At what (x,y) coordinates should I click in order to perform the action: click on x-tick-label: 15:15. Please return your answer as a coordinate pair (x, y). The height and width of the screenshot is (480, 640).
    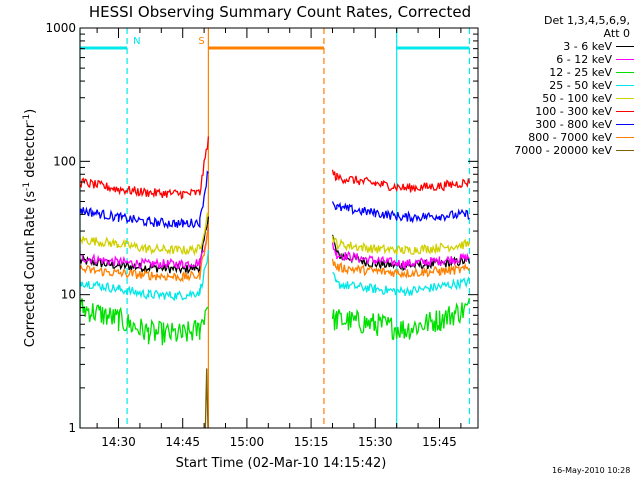
    Looking at the image, I should click on (311, 442).